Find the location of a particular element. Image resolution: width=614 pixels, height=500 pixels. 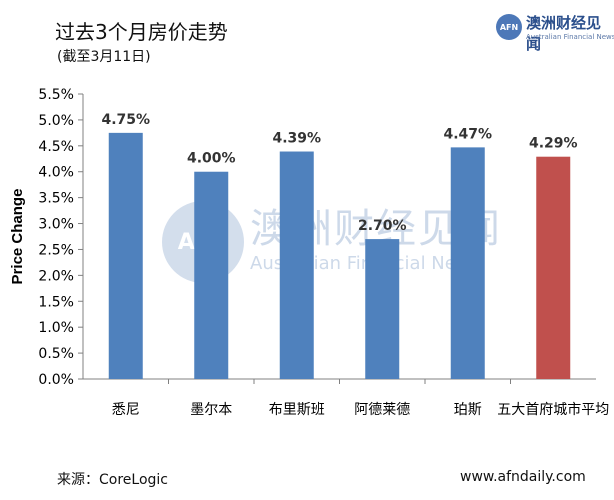

x-tick-label: 悉尼 is located at coordinates (126, 410).